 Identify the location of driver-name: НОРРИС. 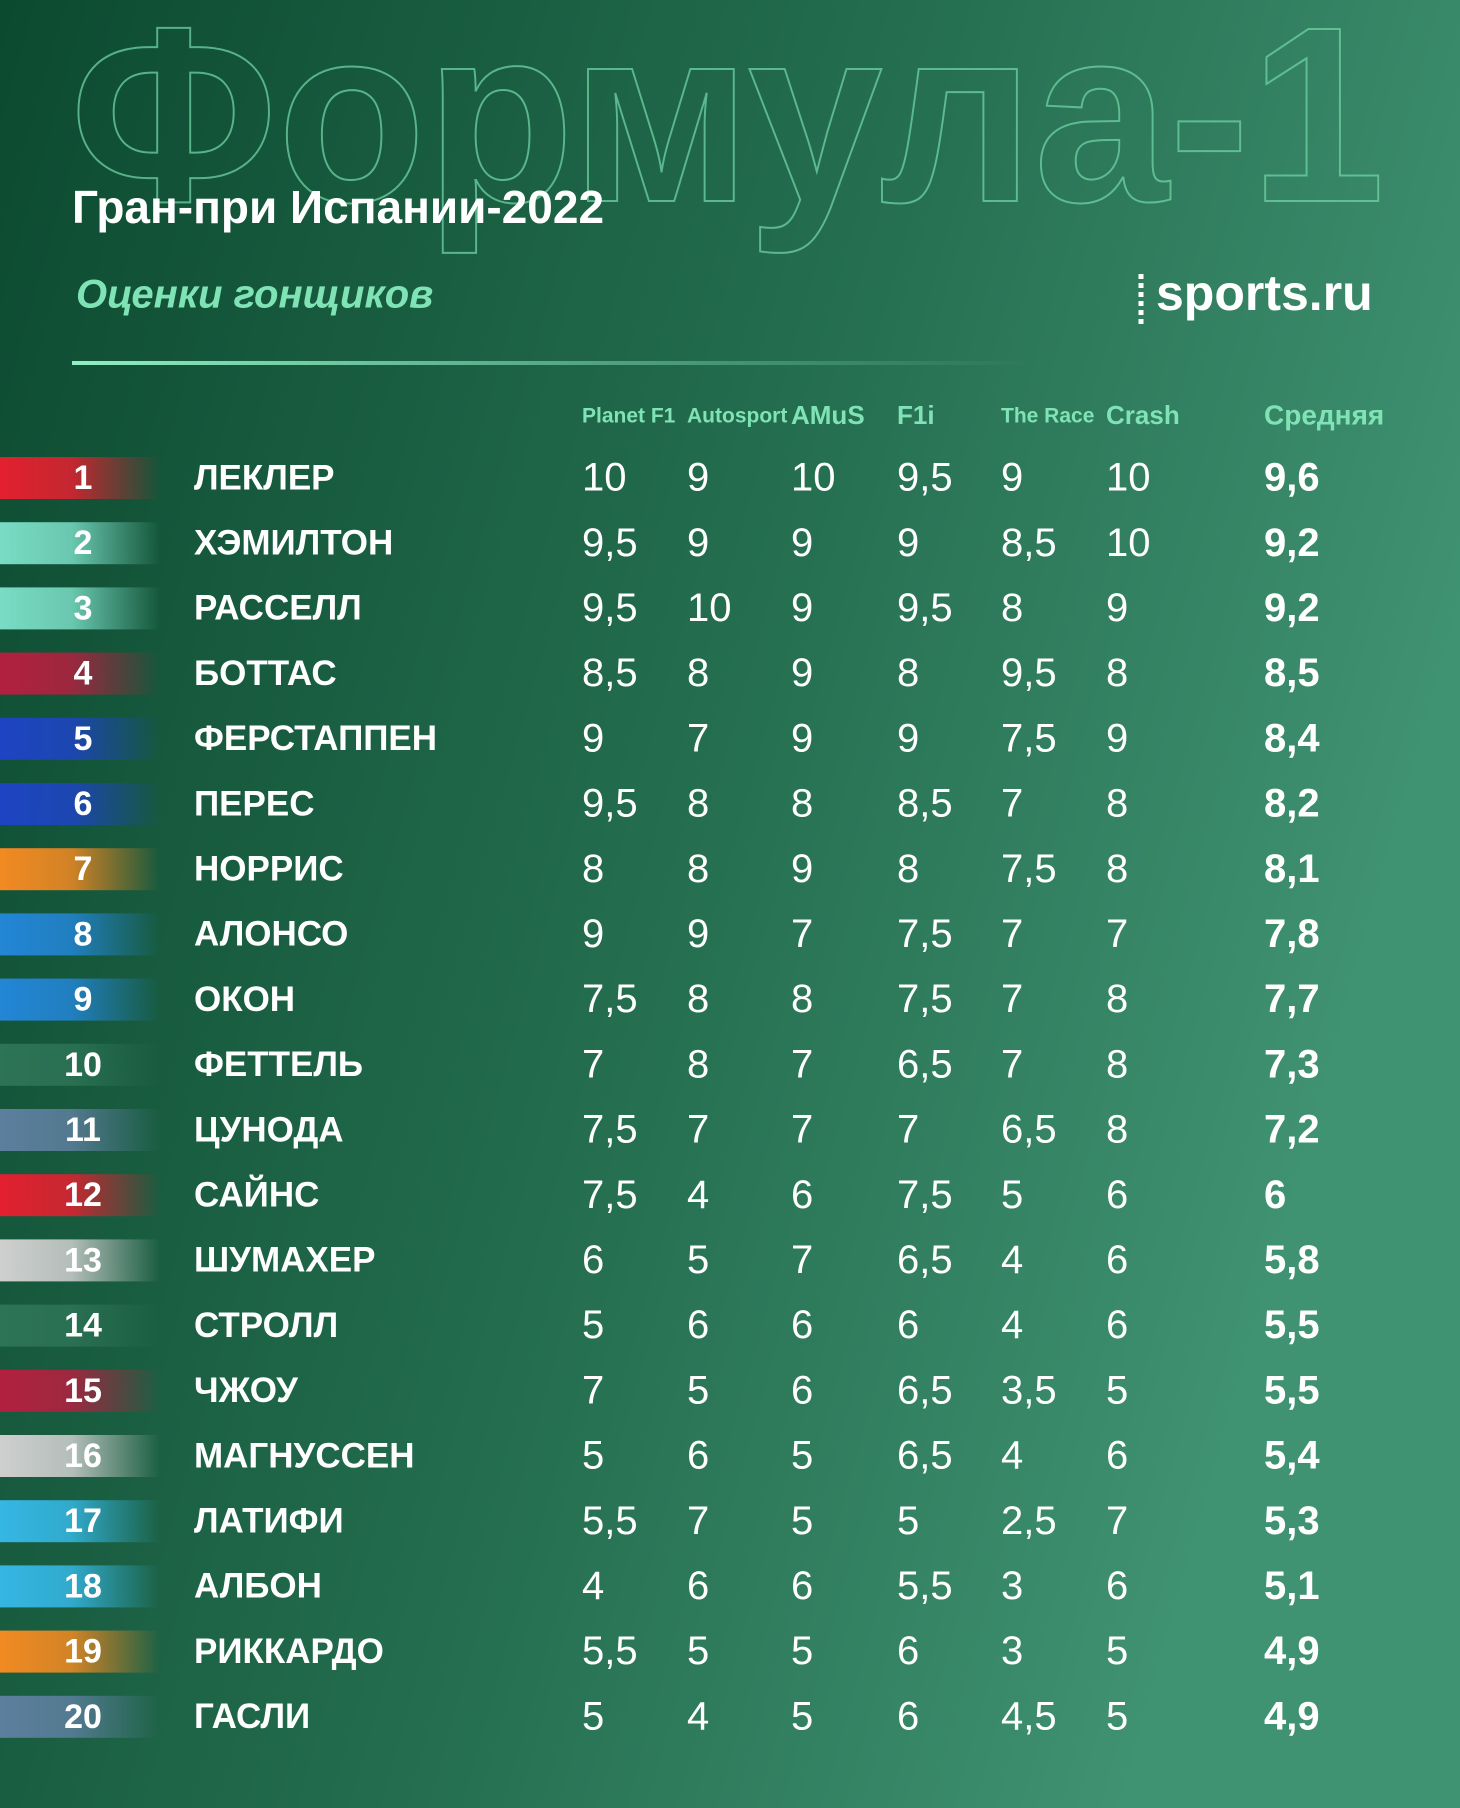
(269, 868).